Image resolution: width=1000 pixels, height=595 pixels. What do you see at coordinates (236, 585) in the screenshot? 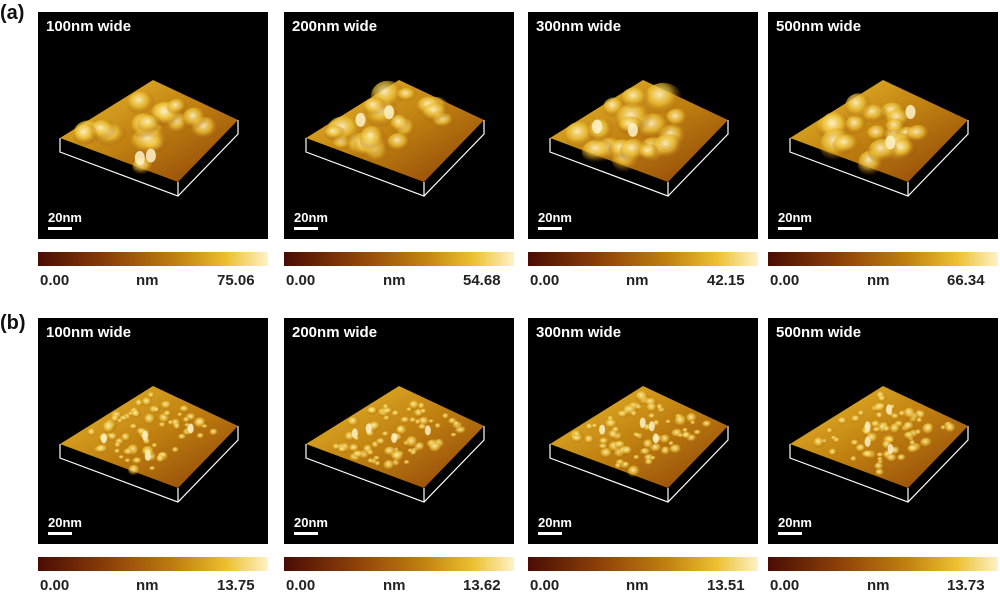
I see `color-scale-max: 13.75` at bounding box center [236, 585].